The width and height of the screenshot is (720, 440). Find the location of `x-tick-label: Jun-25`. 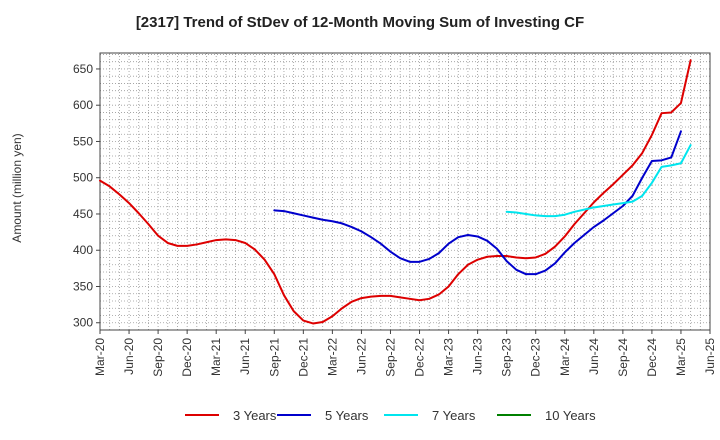

x-tick-label: Jun-25 is located at coordinates (710, 356).